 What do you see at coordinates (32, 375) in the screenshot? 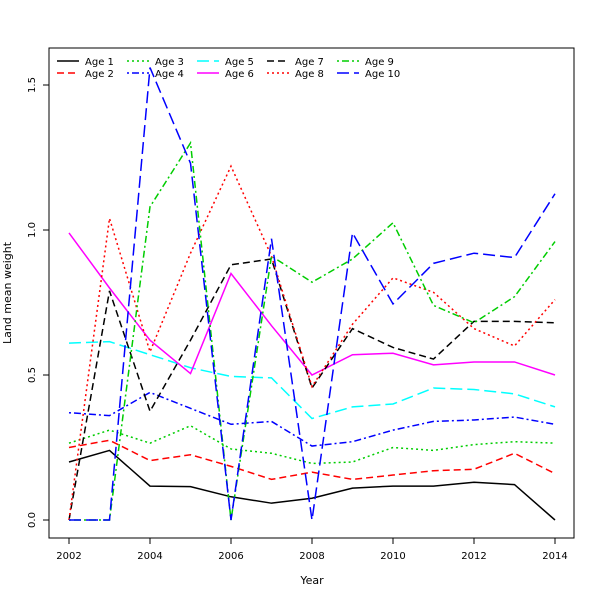
I see `y-tick-label: 0.5` at bounding box center [32, 375].